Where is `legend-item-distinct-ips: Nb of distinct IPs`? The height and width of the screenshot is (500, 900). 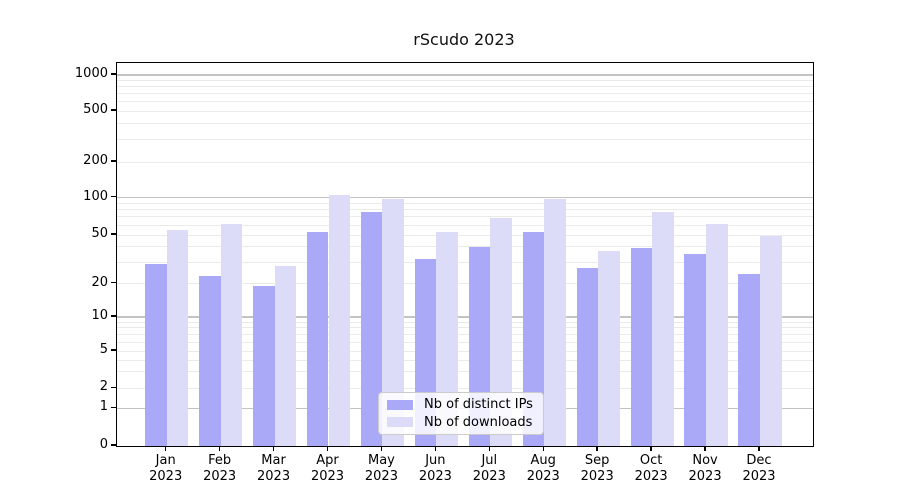 legend-item-distinct-ips: Nb of distinct IPs is located at coordinates (461, 404).